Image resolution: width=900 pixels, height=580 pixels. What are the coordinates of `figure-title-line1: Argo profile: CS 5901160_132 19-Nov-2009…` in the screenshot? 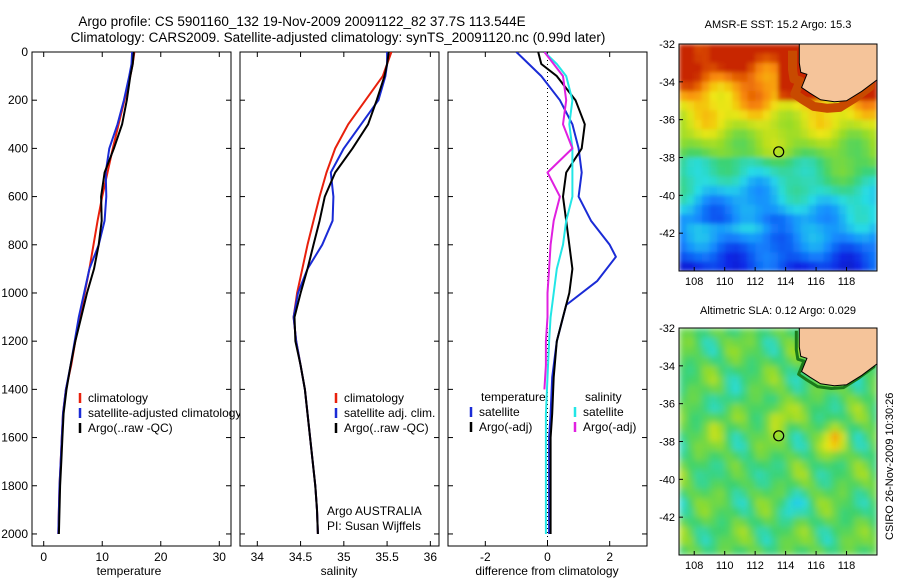 It's located at (301, 21).